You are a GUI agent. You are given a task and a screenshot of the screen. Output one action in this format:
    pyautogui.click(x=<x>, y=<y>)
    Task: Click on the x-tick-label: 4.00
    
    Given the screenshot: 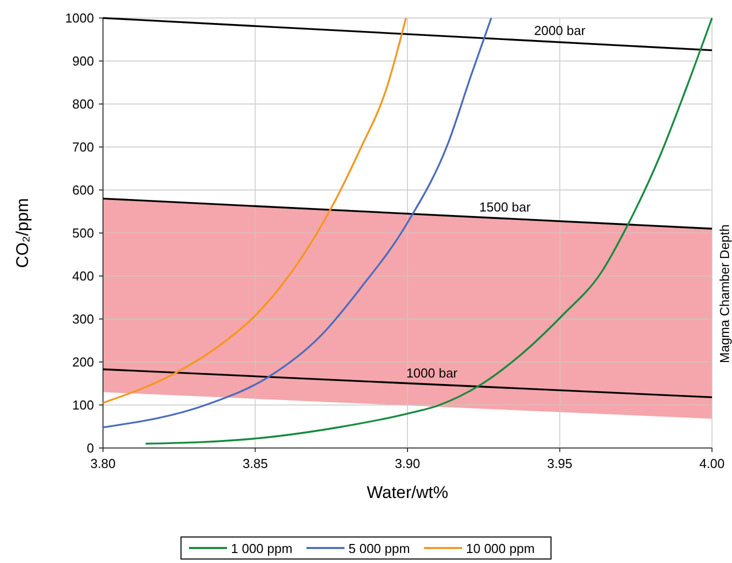 What is the action you would take?
    pyautogui.click(x=712, y=463)
    